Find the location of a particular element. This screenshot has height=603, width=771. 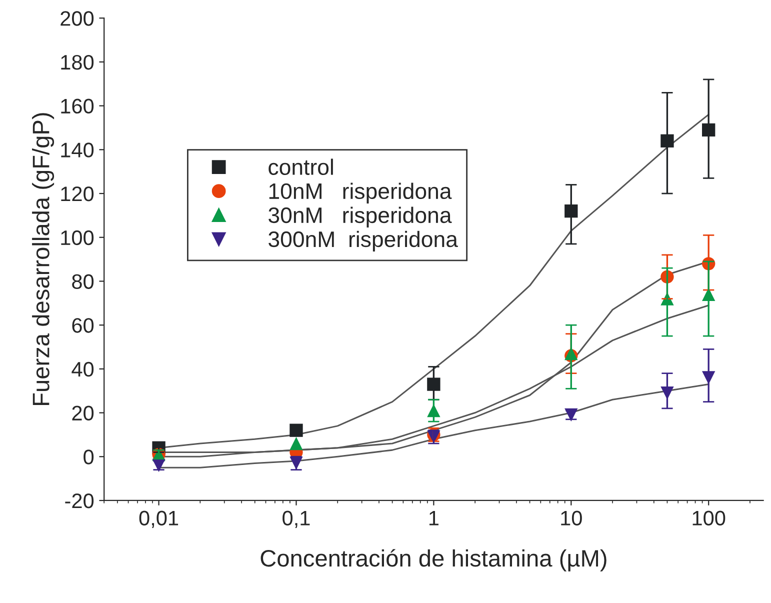

legend-label: control is located at coordinates (300, 167).